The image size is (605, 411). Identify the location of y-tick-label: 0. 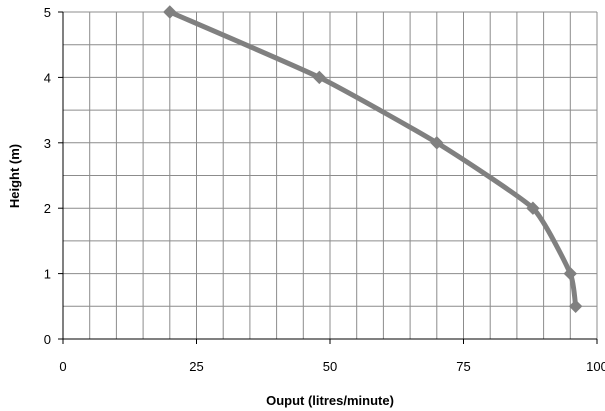
(47, 339).